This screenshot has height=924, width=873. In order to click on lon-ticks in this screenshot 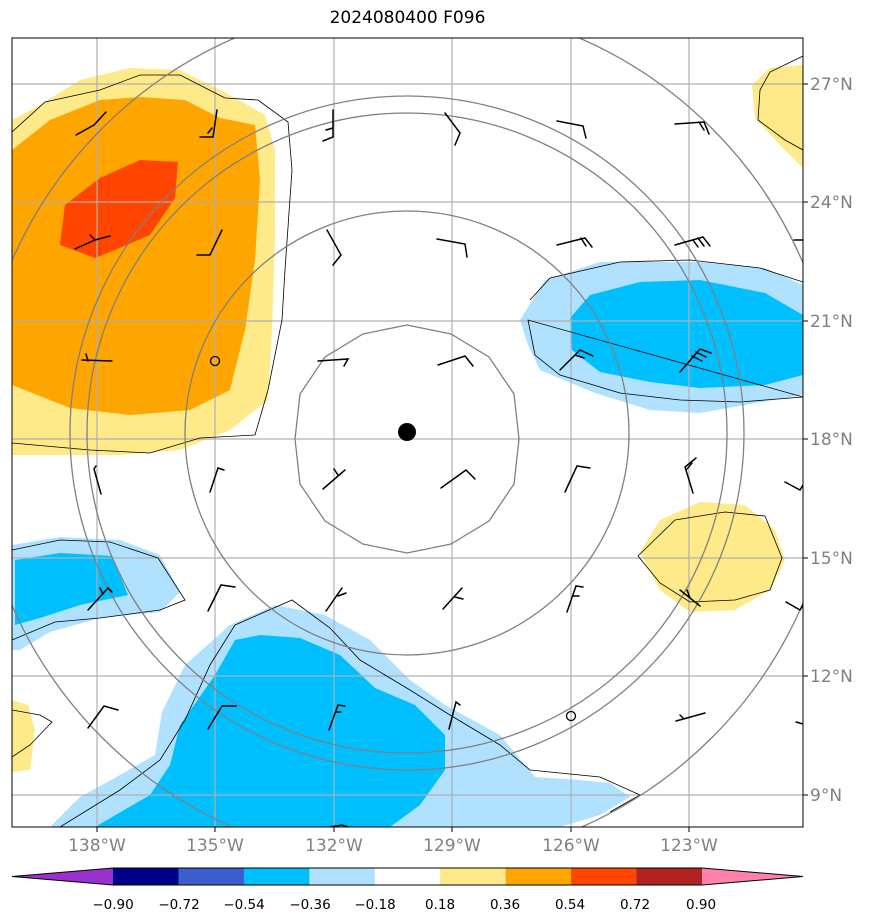, I will do `click(393, 829)`.